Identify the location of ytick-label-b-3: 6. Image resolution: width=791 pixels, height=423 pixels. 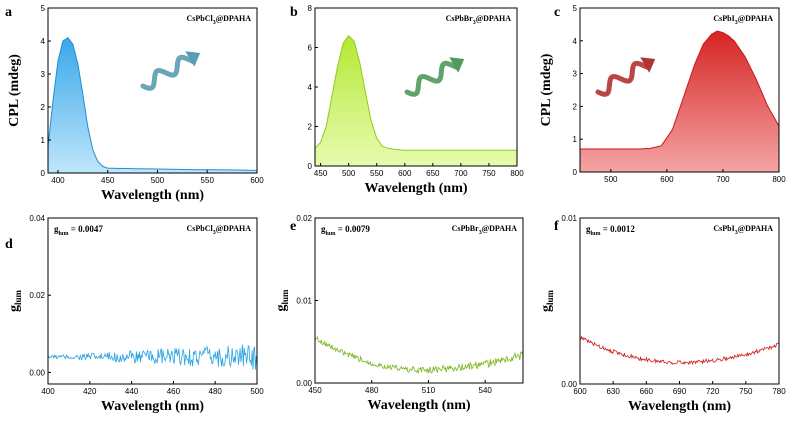
(310, 48).